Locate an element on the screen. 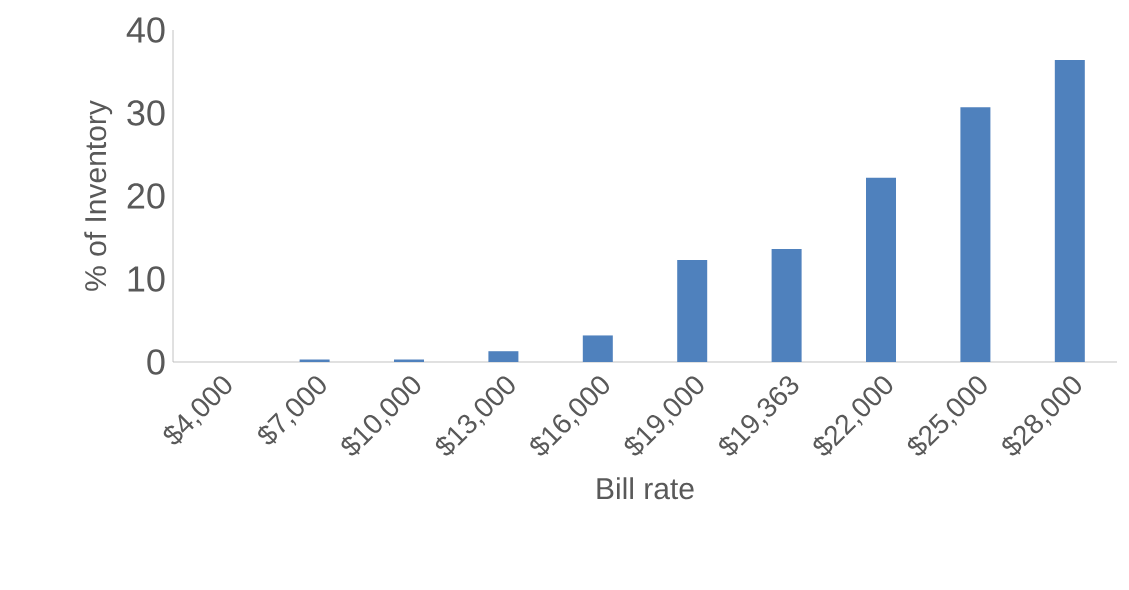 Image resolution: width=1129 pixels, height=590 pixels. y-tick-label: 40 is located at coordinates (145, 30).